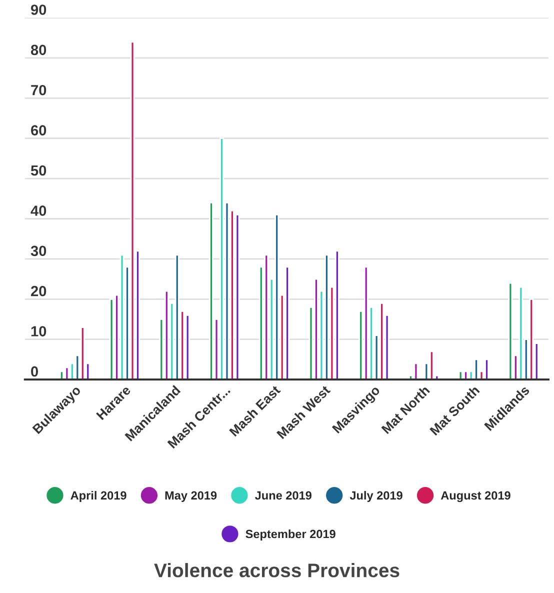 The image size is (554, 593). What do you see at coordinates (98, 496) in the screenshot?
I see `legend-label: April 2019` at bounding box center [98, 496].